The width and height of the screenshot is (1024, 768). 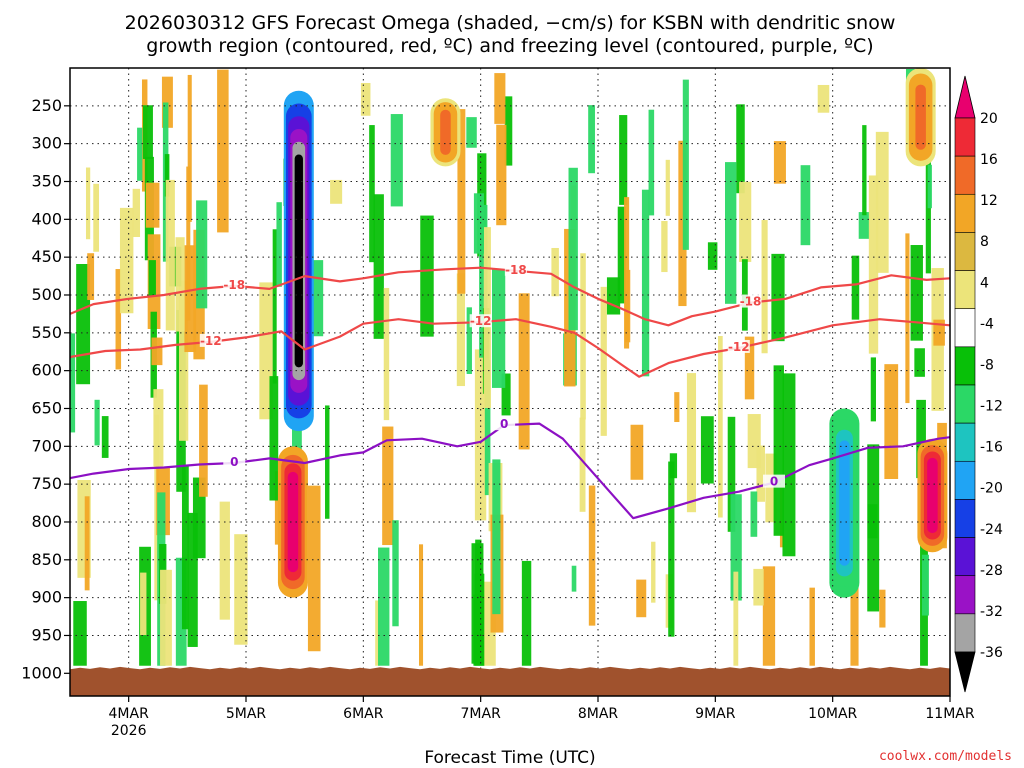 I want to click on contour-label: -18, so click(x=234, y=285).